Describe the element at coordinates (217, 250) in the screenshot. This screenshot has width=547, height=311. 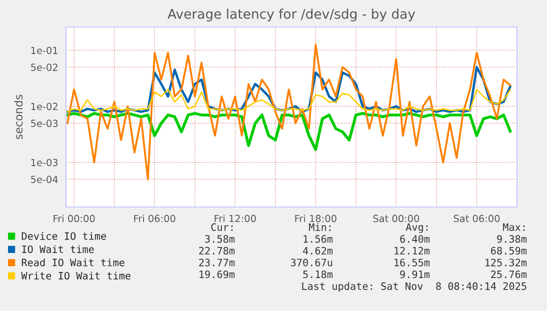
I see `text: 22.78m` at that location.